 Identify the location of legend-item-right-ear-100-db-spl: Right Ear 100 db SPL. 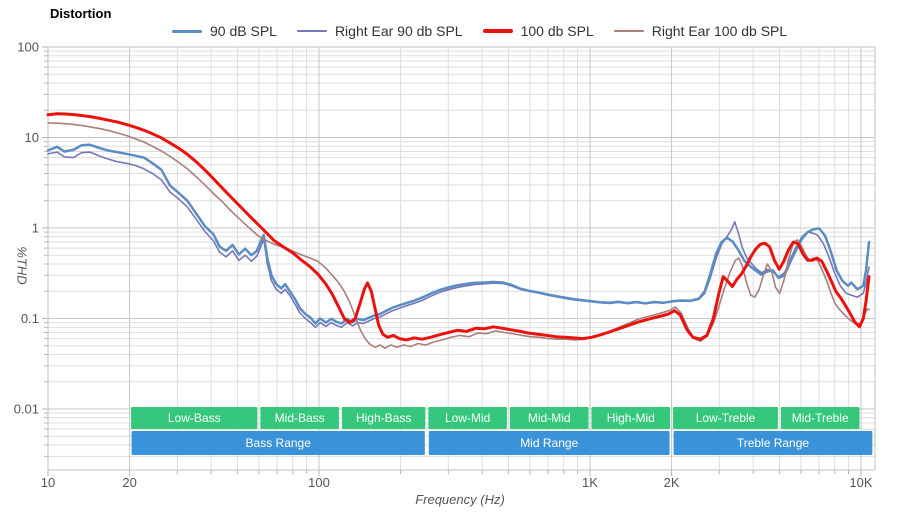
(700, 31).